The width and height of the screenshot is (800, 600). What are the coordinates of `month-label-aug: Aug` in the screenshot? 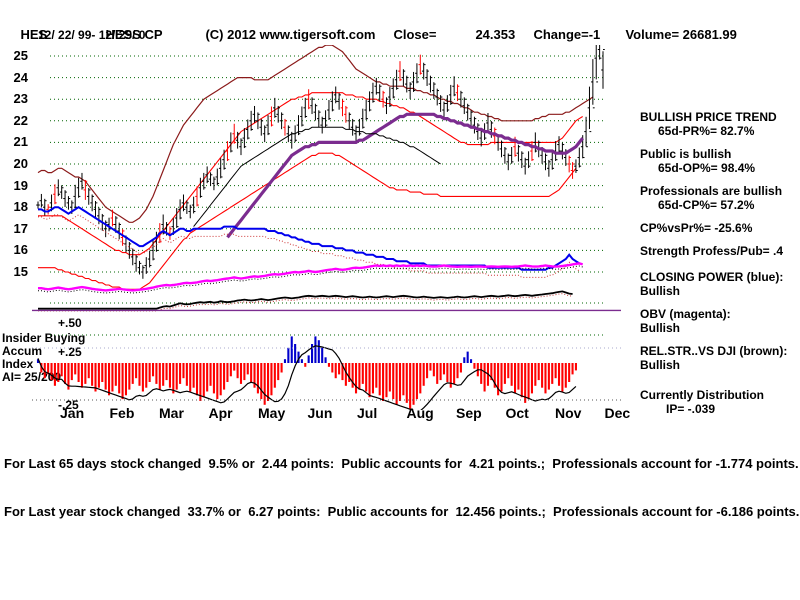 It's located at (420, 413).